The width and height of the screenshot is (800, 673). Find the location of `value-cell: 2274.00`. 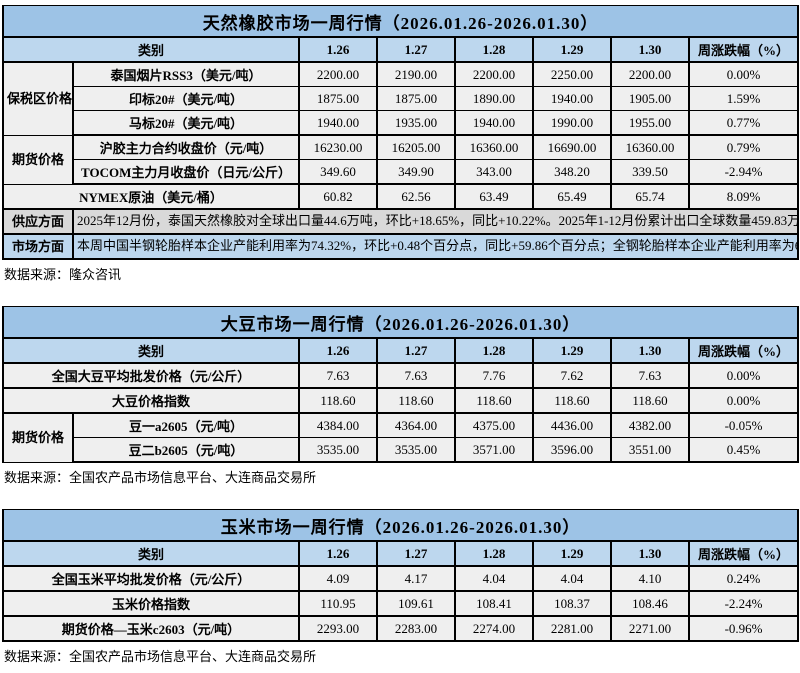

value-cell: 2274.00 is located at coordinates (494, 628).